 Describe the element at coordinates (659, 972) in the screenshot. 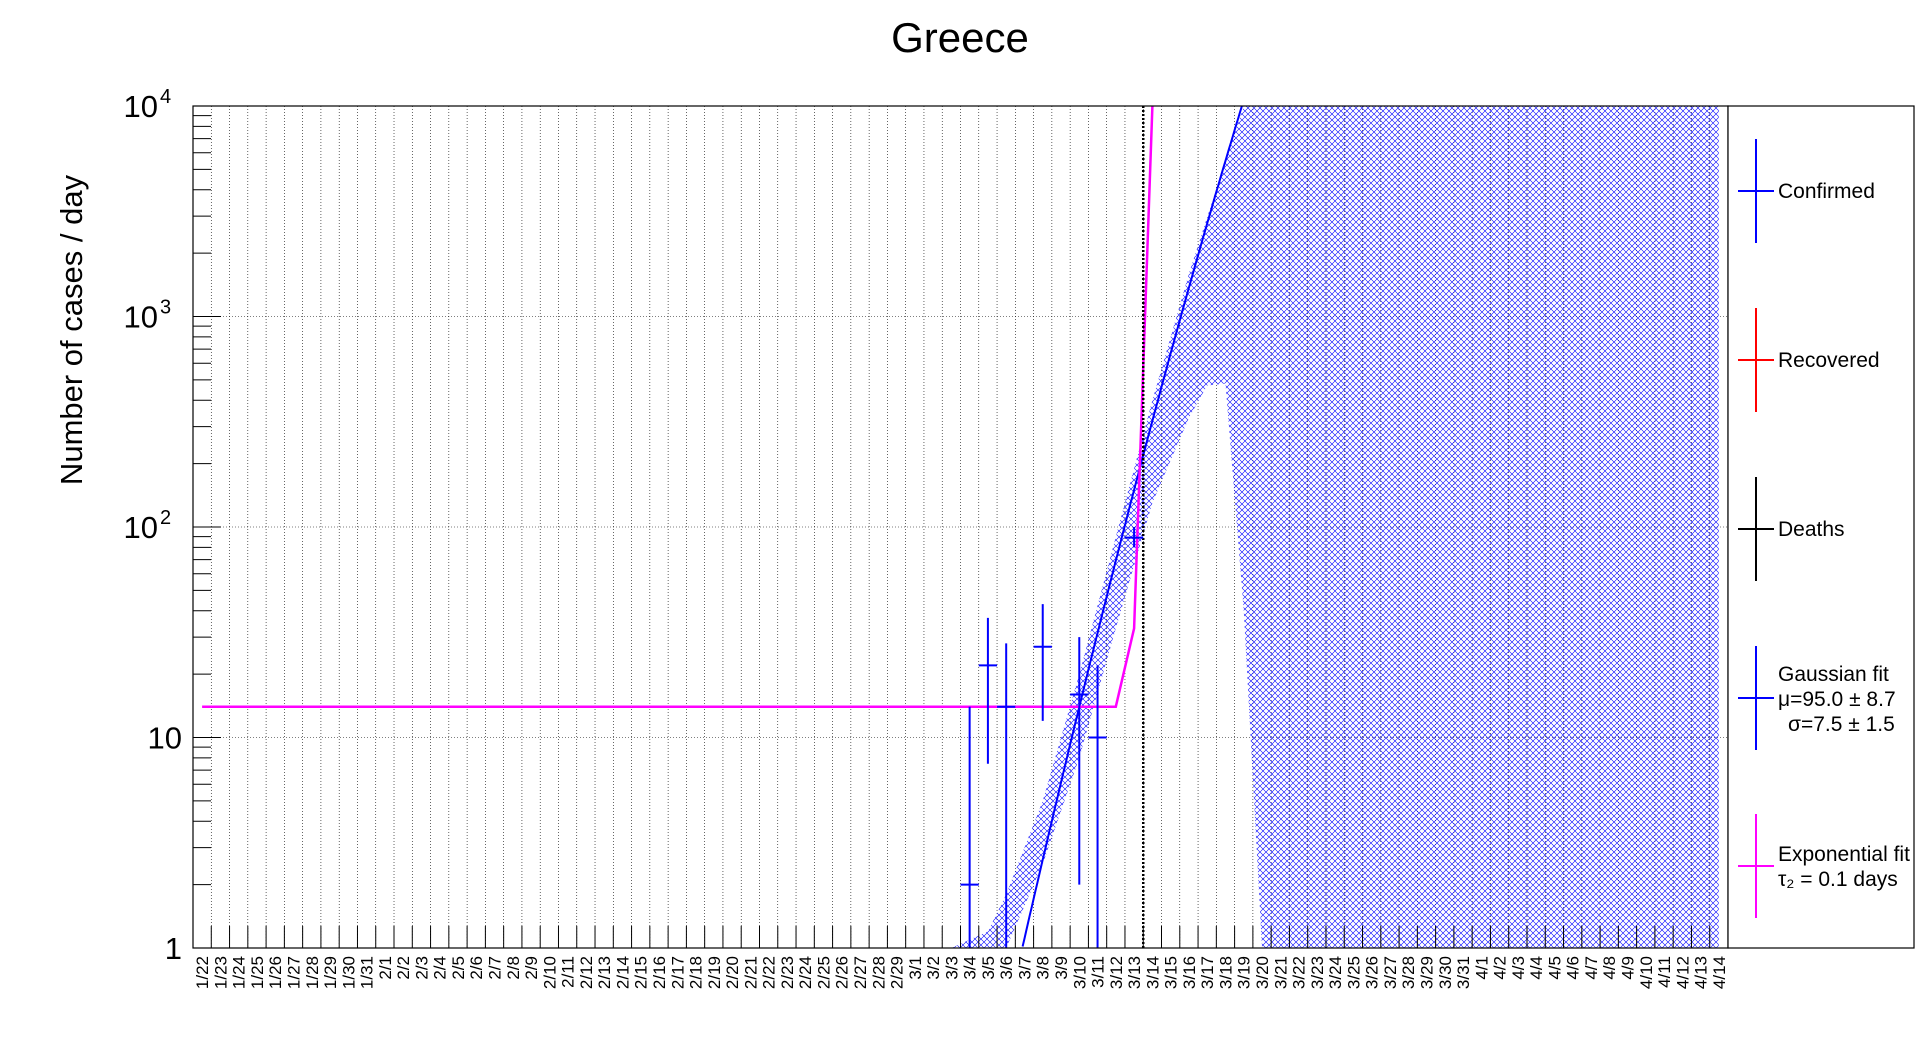

I see `x-tick-label: 2/16` at that location.